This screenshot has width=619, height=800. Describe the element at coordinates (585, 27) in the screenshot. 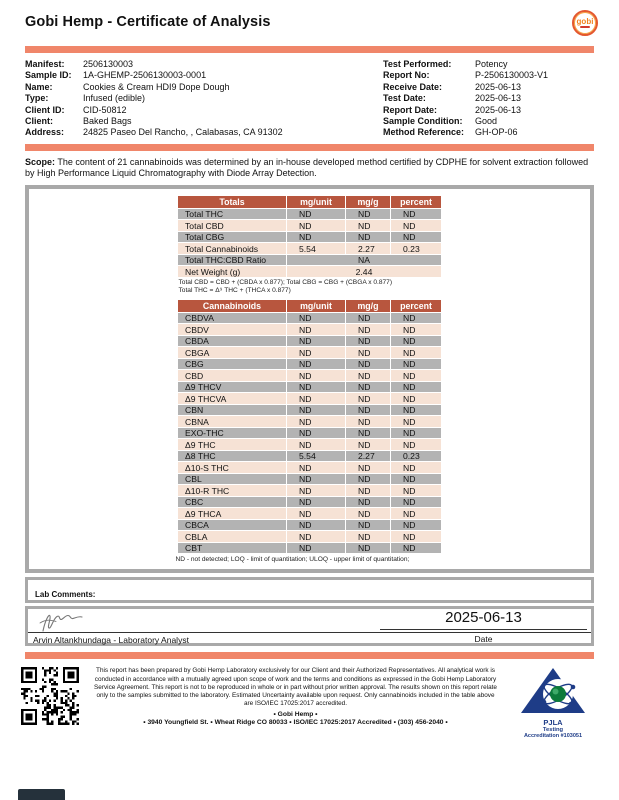

I see `gobi-logo-swoosh-icon` at that location.